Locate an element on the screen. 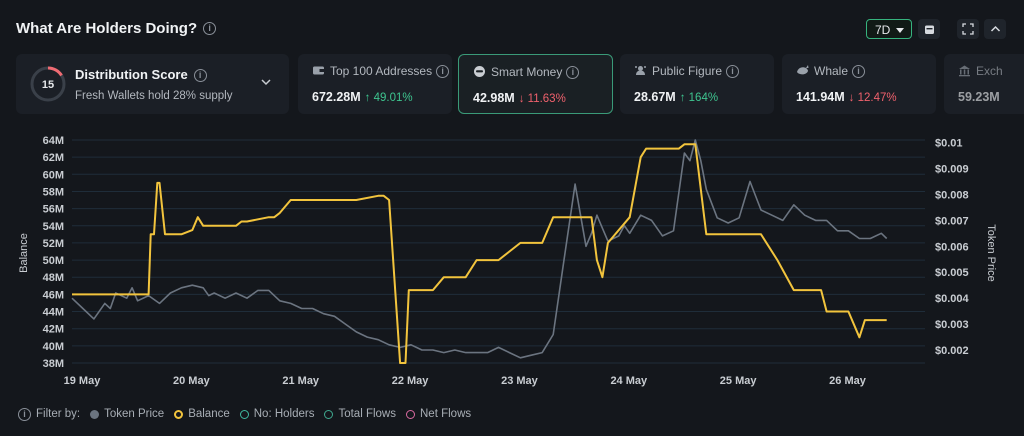 This screenshot has width=1024, height=436. y2-tick-label: $0.006 is located at coordinates (952, 247).